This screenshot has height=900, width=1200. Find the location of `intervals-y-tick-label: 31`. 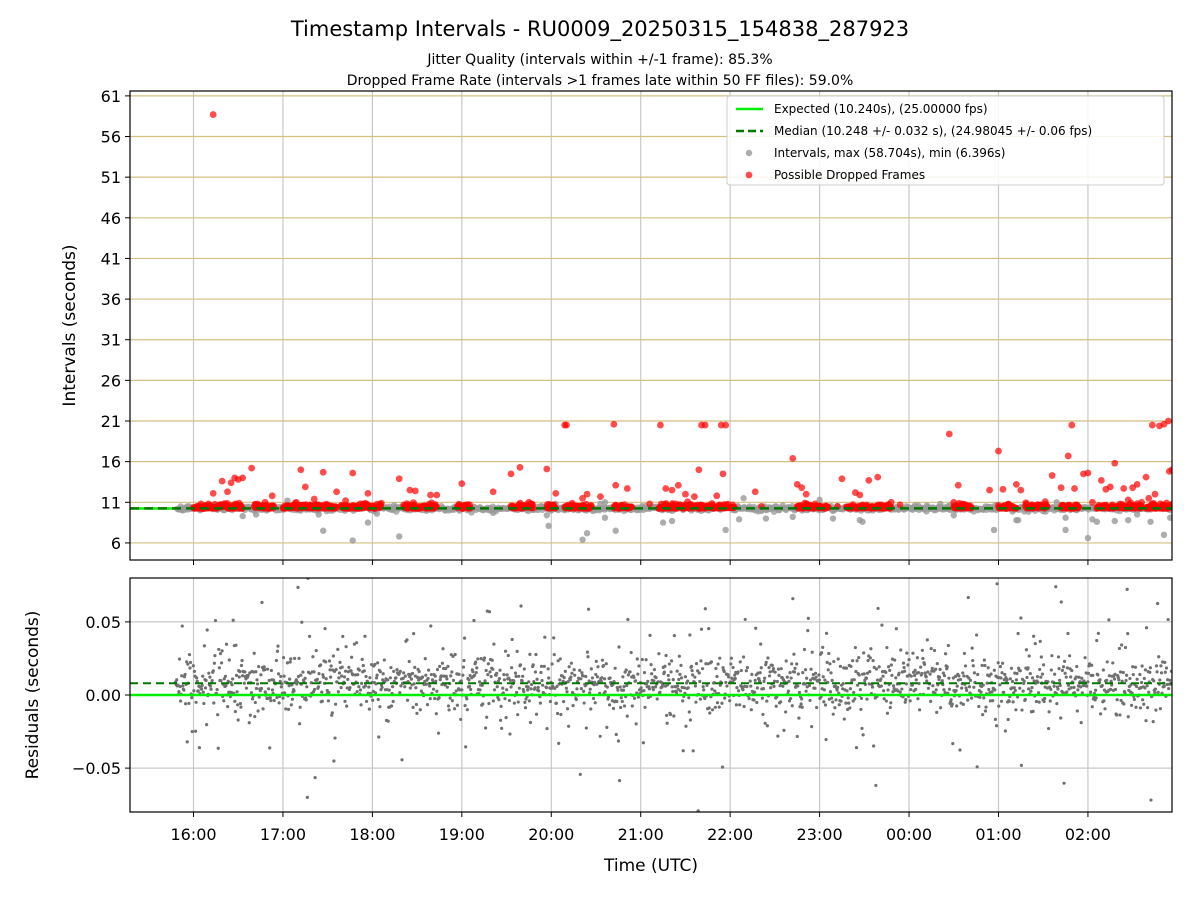

intervals-y-tick-label: 31 is located at coordinates (111, 340).